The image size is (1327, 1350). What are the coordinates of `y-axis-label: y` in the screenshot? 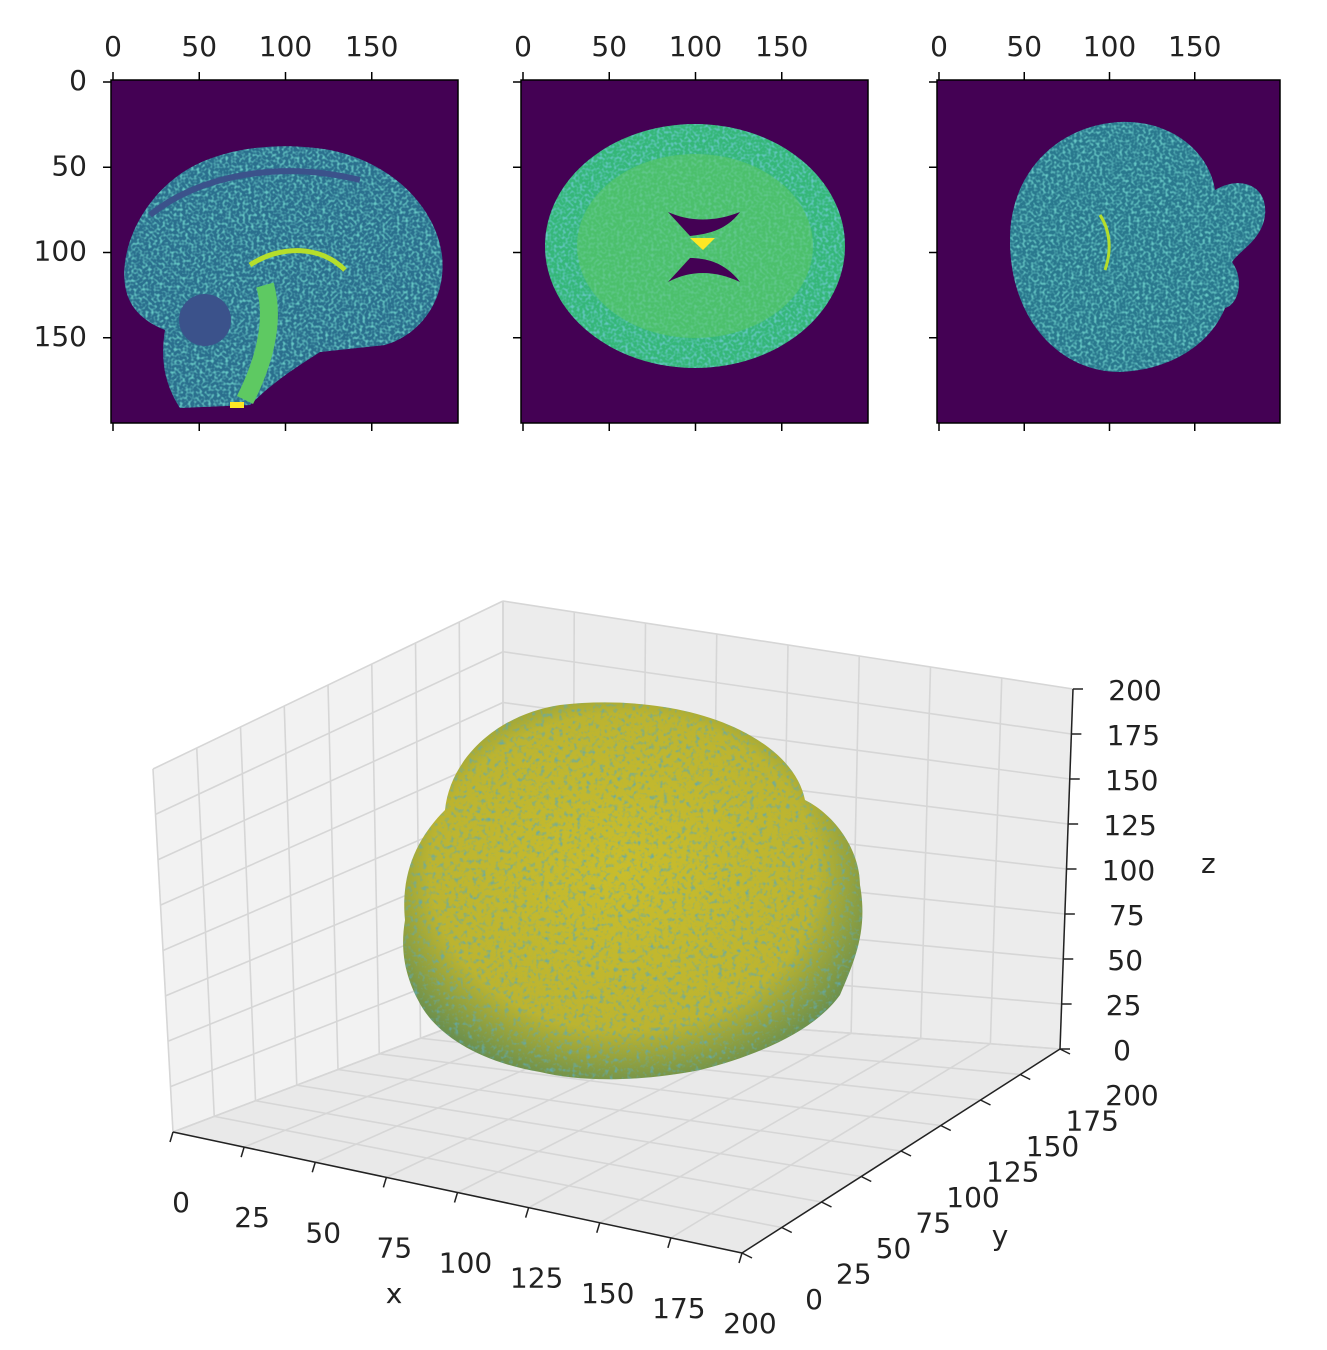 It's located at (1000, 1235).